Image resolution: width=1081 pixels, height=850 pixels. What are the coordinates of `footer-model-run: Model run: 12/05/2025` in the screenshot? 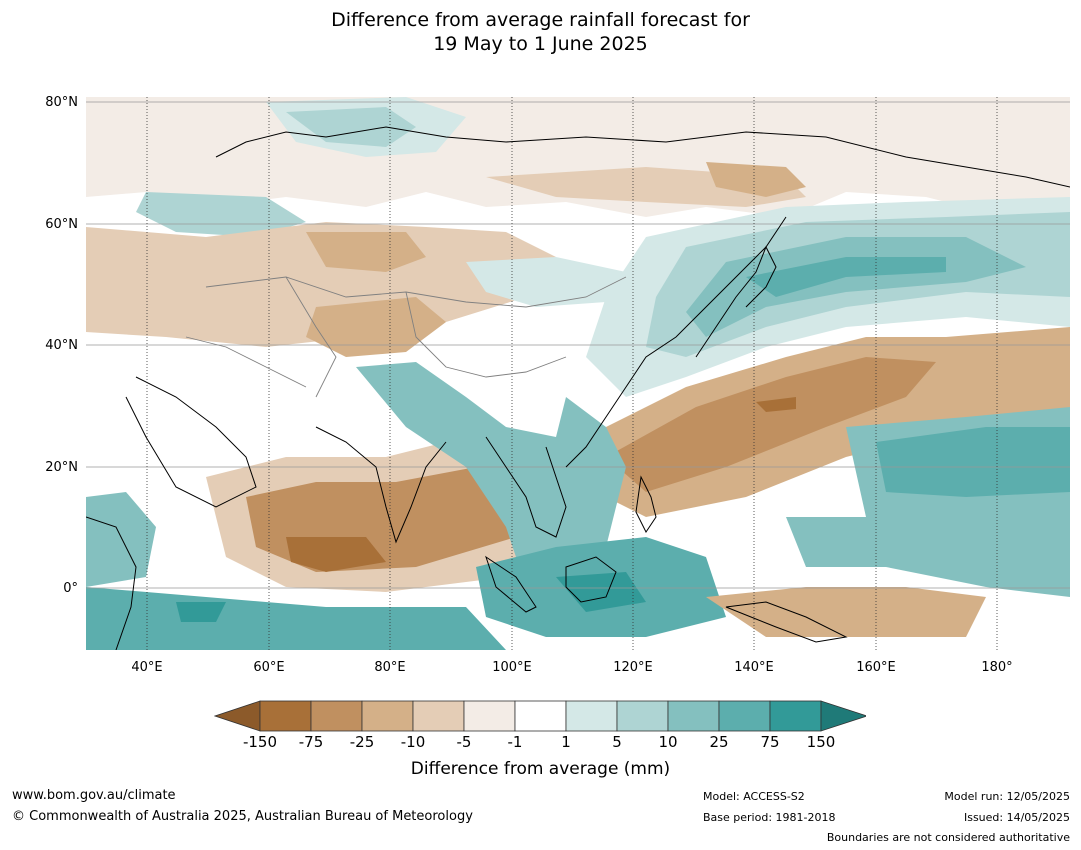 It's located at (1007, 796).